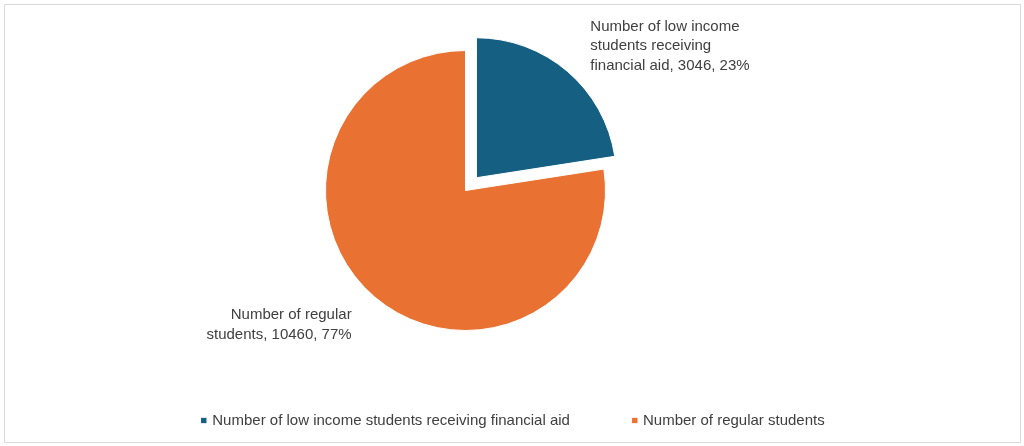  Describe the element at coordinates (279, 323) in the screenshot. I see `data-label: Number of regular students, 10460, 77%` at that location.